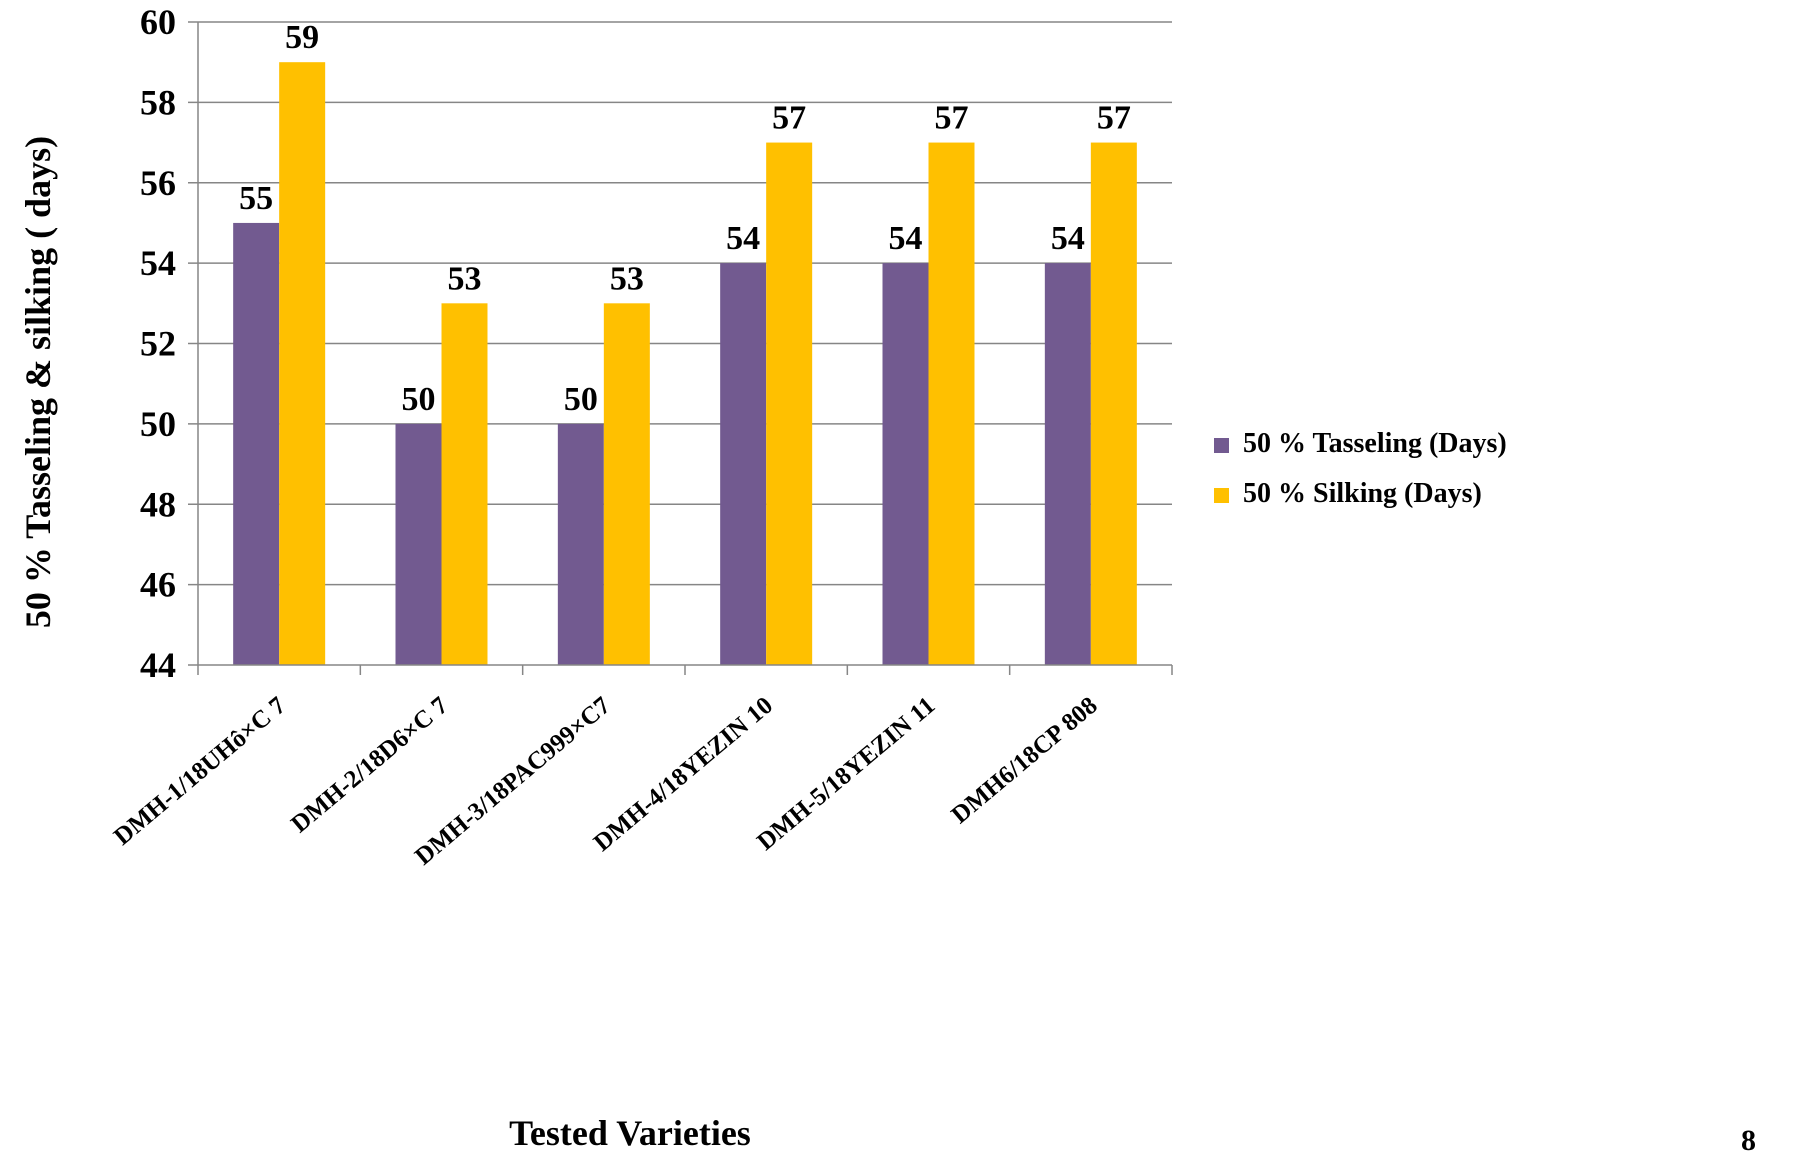 The width and height of the screenshot is (1794, 1158). I want to click on y-tick-label: 44, so click(158, 665).